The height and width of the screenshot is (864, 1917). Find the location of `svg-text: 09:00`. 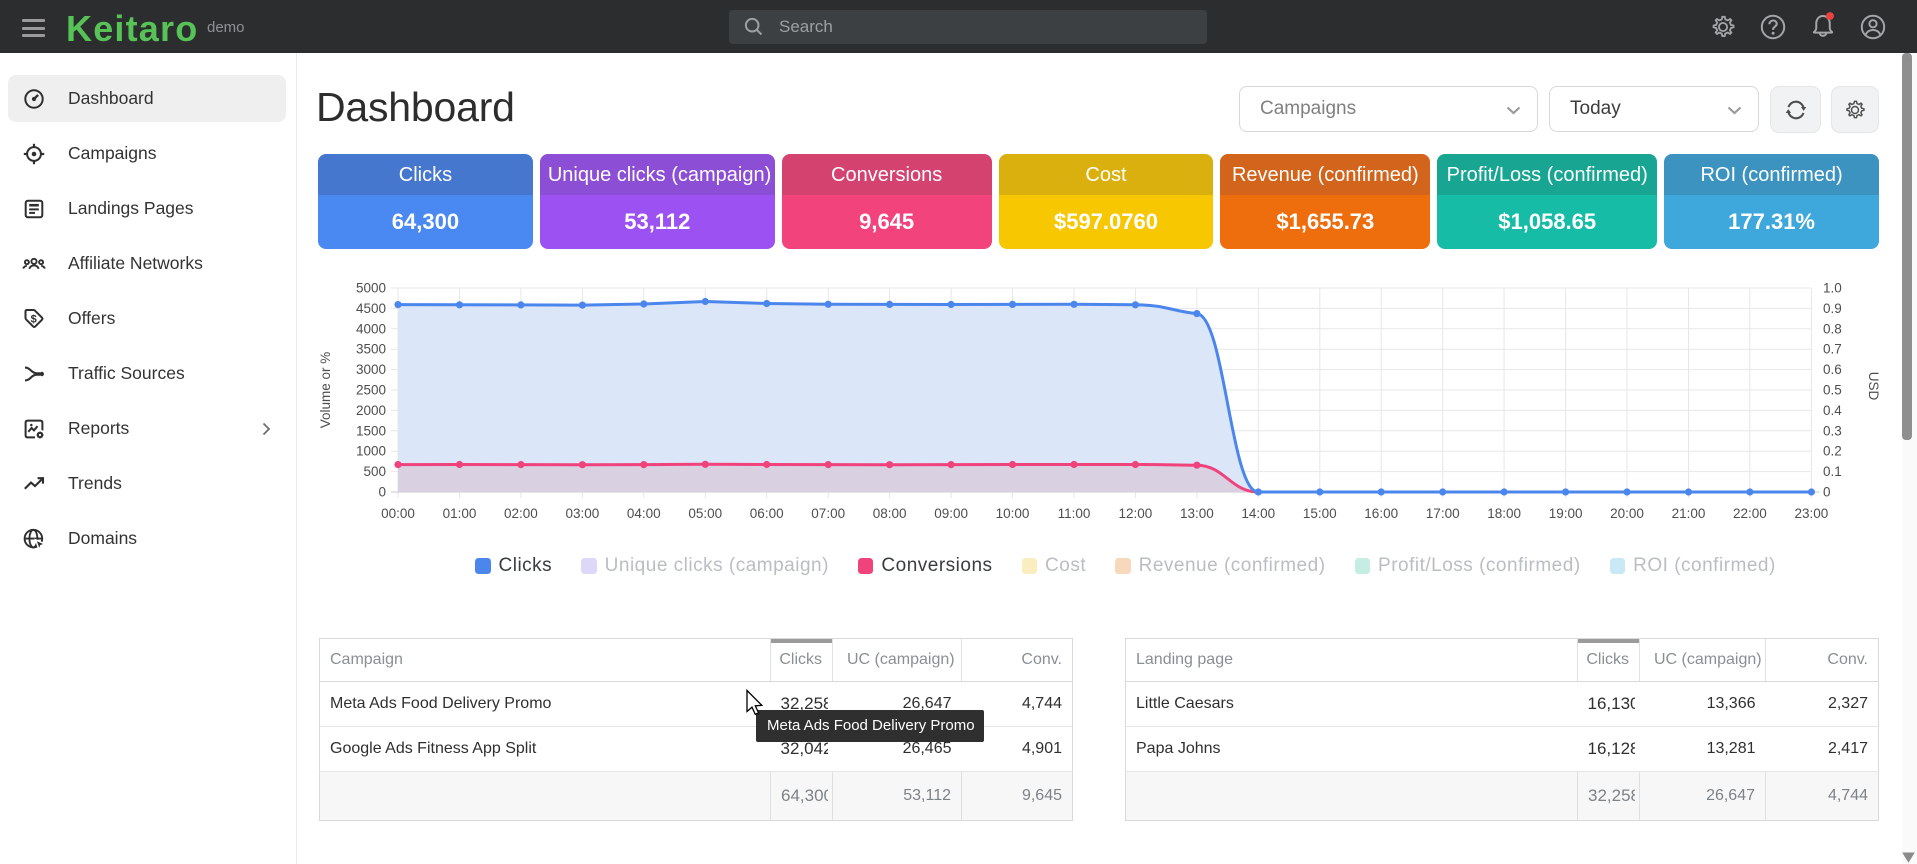

svg-text: 09:00 is located at coordinates (951, 513).